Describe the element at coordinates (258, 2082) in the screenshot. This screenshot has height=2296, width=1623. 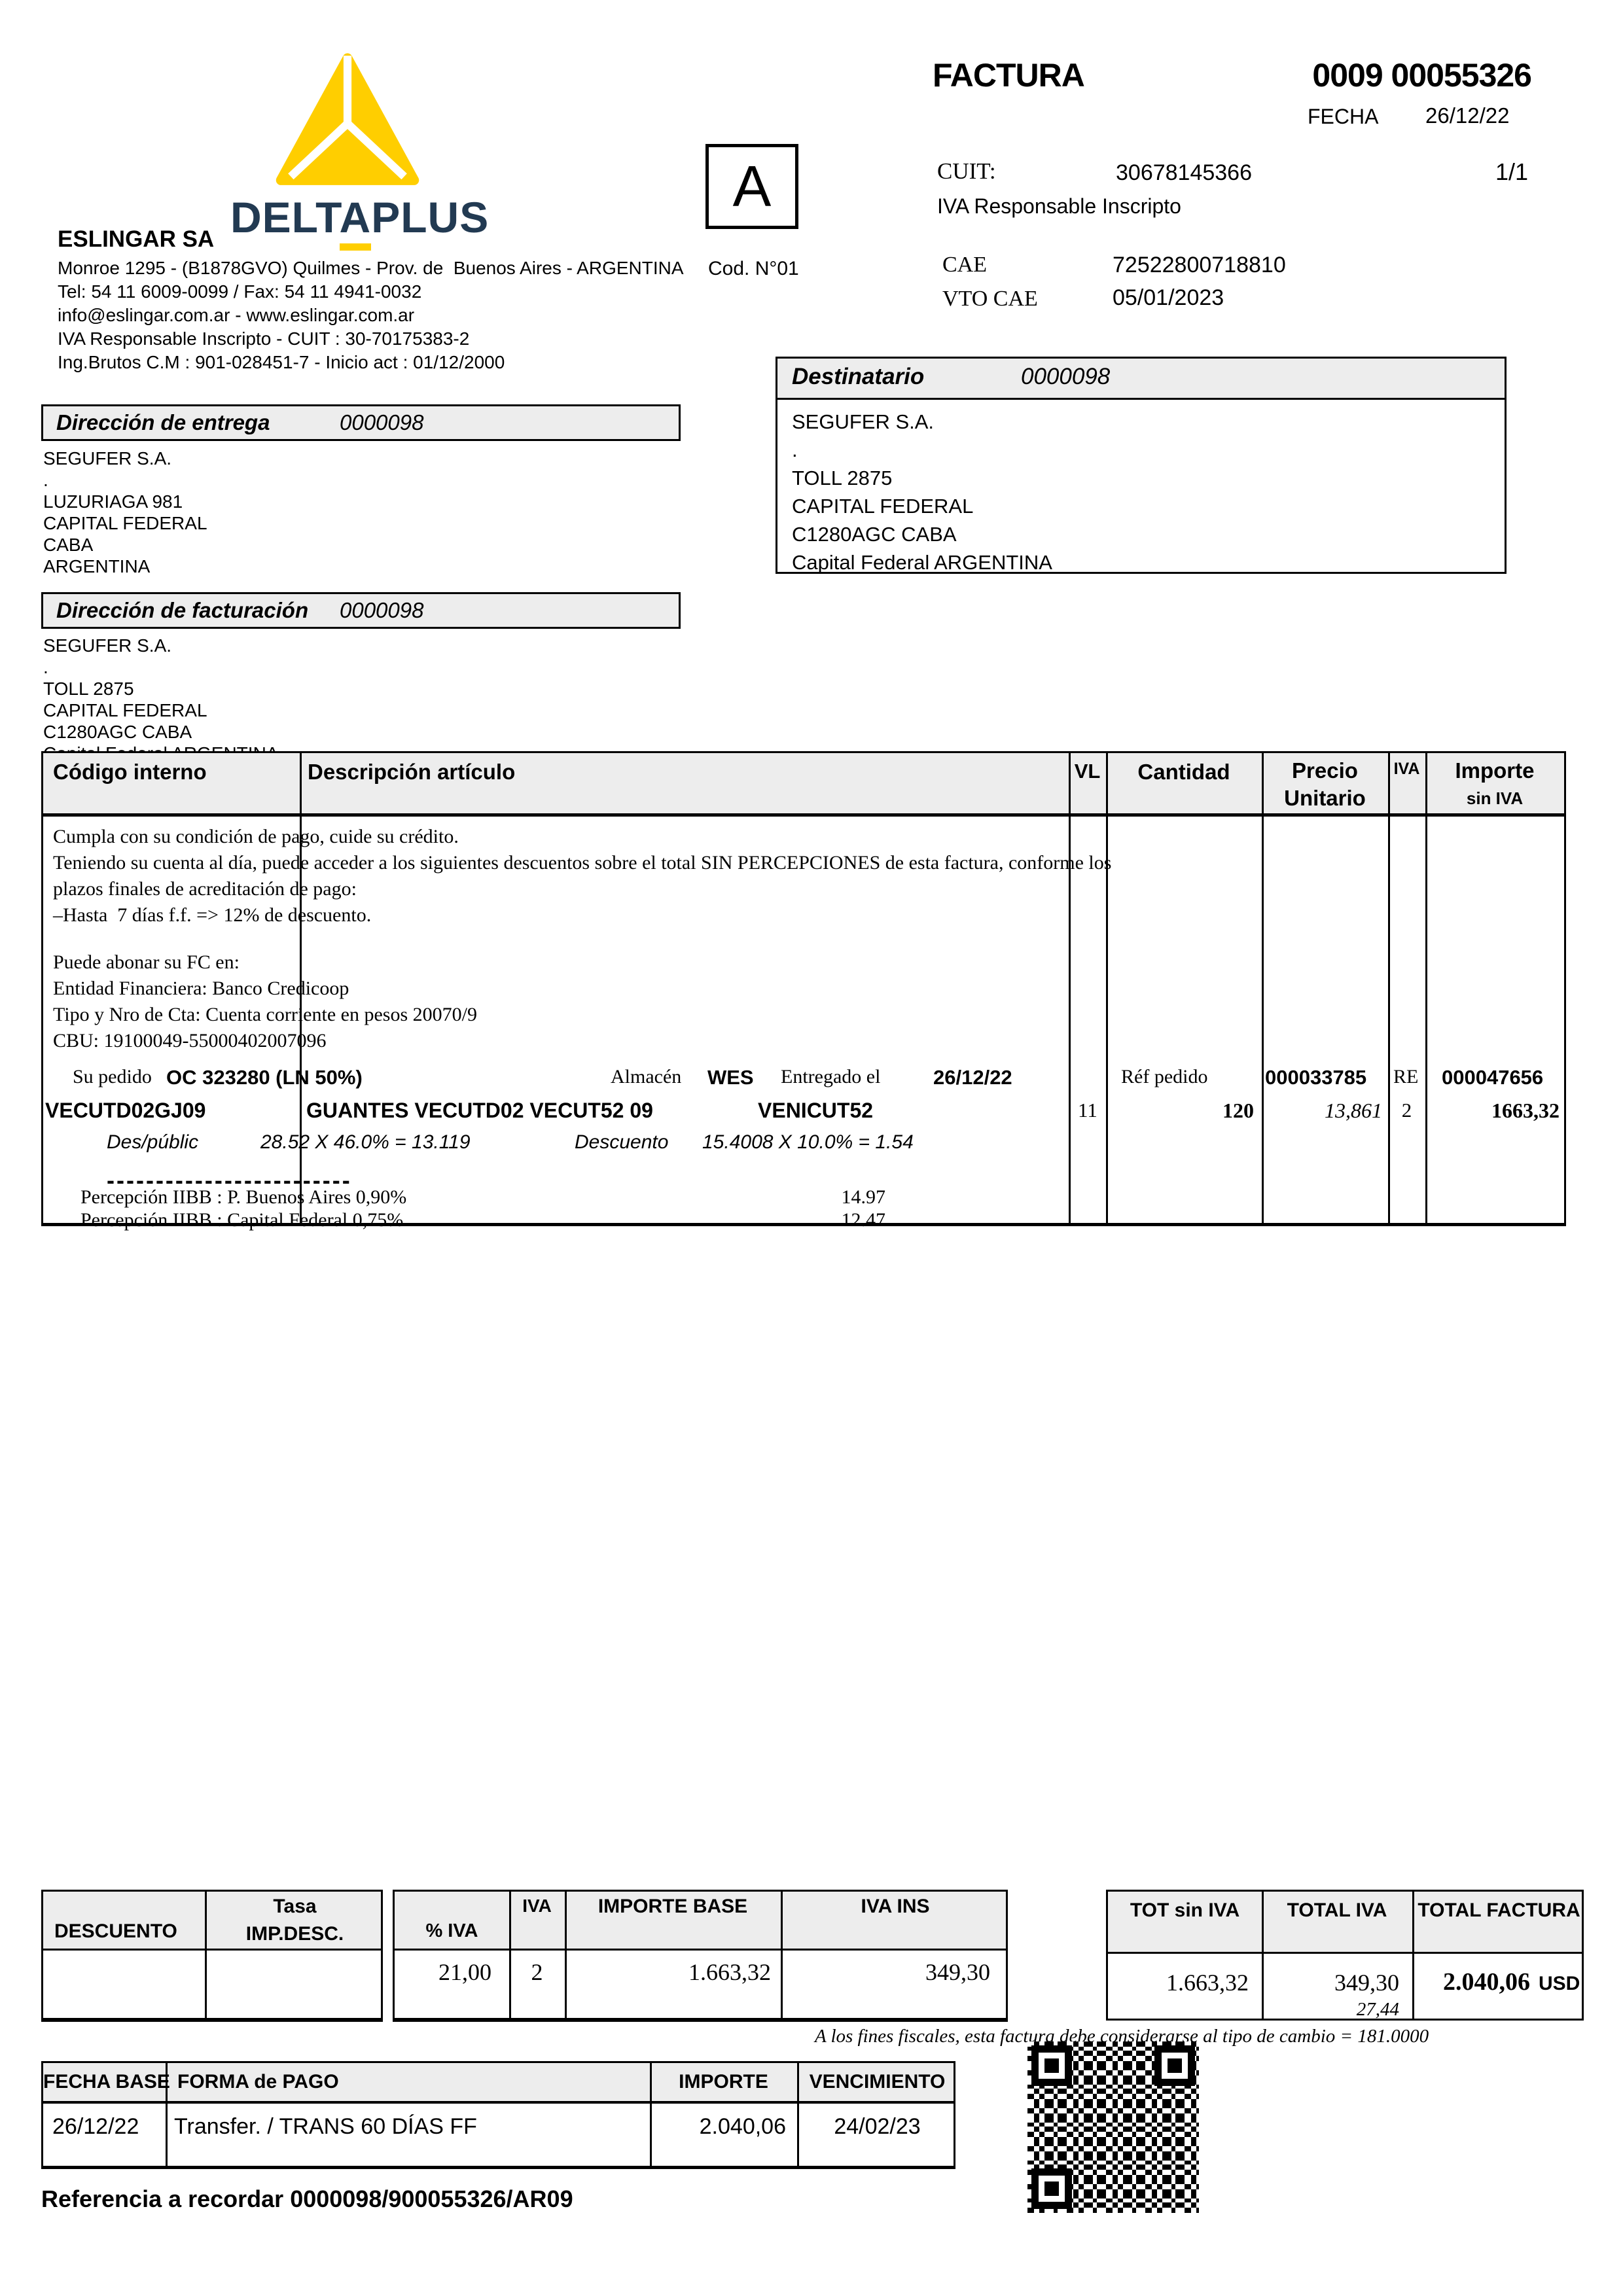
I see `forma-pago-header: FORMA de PAGO` at that location.